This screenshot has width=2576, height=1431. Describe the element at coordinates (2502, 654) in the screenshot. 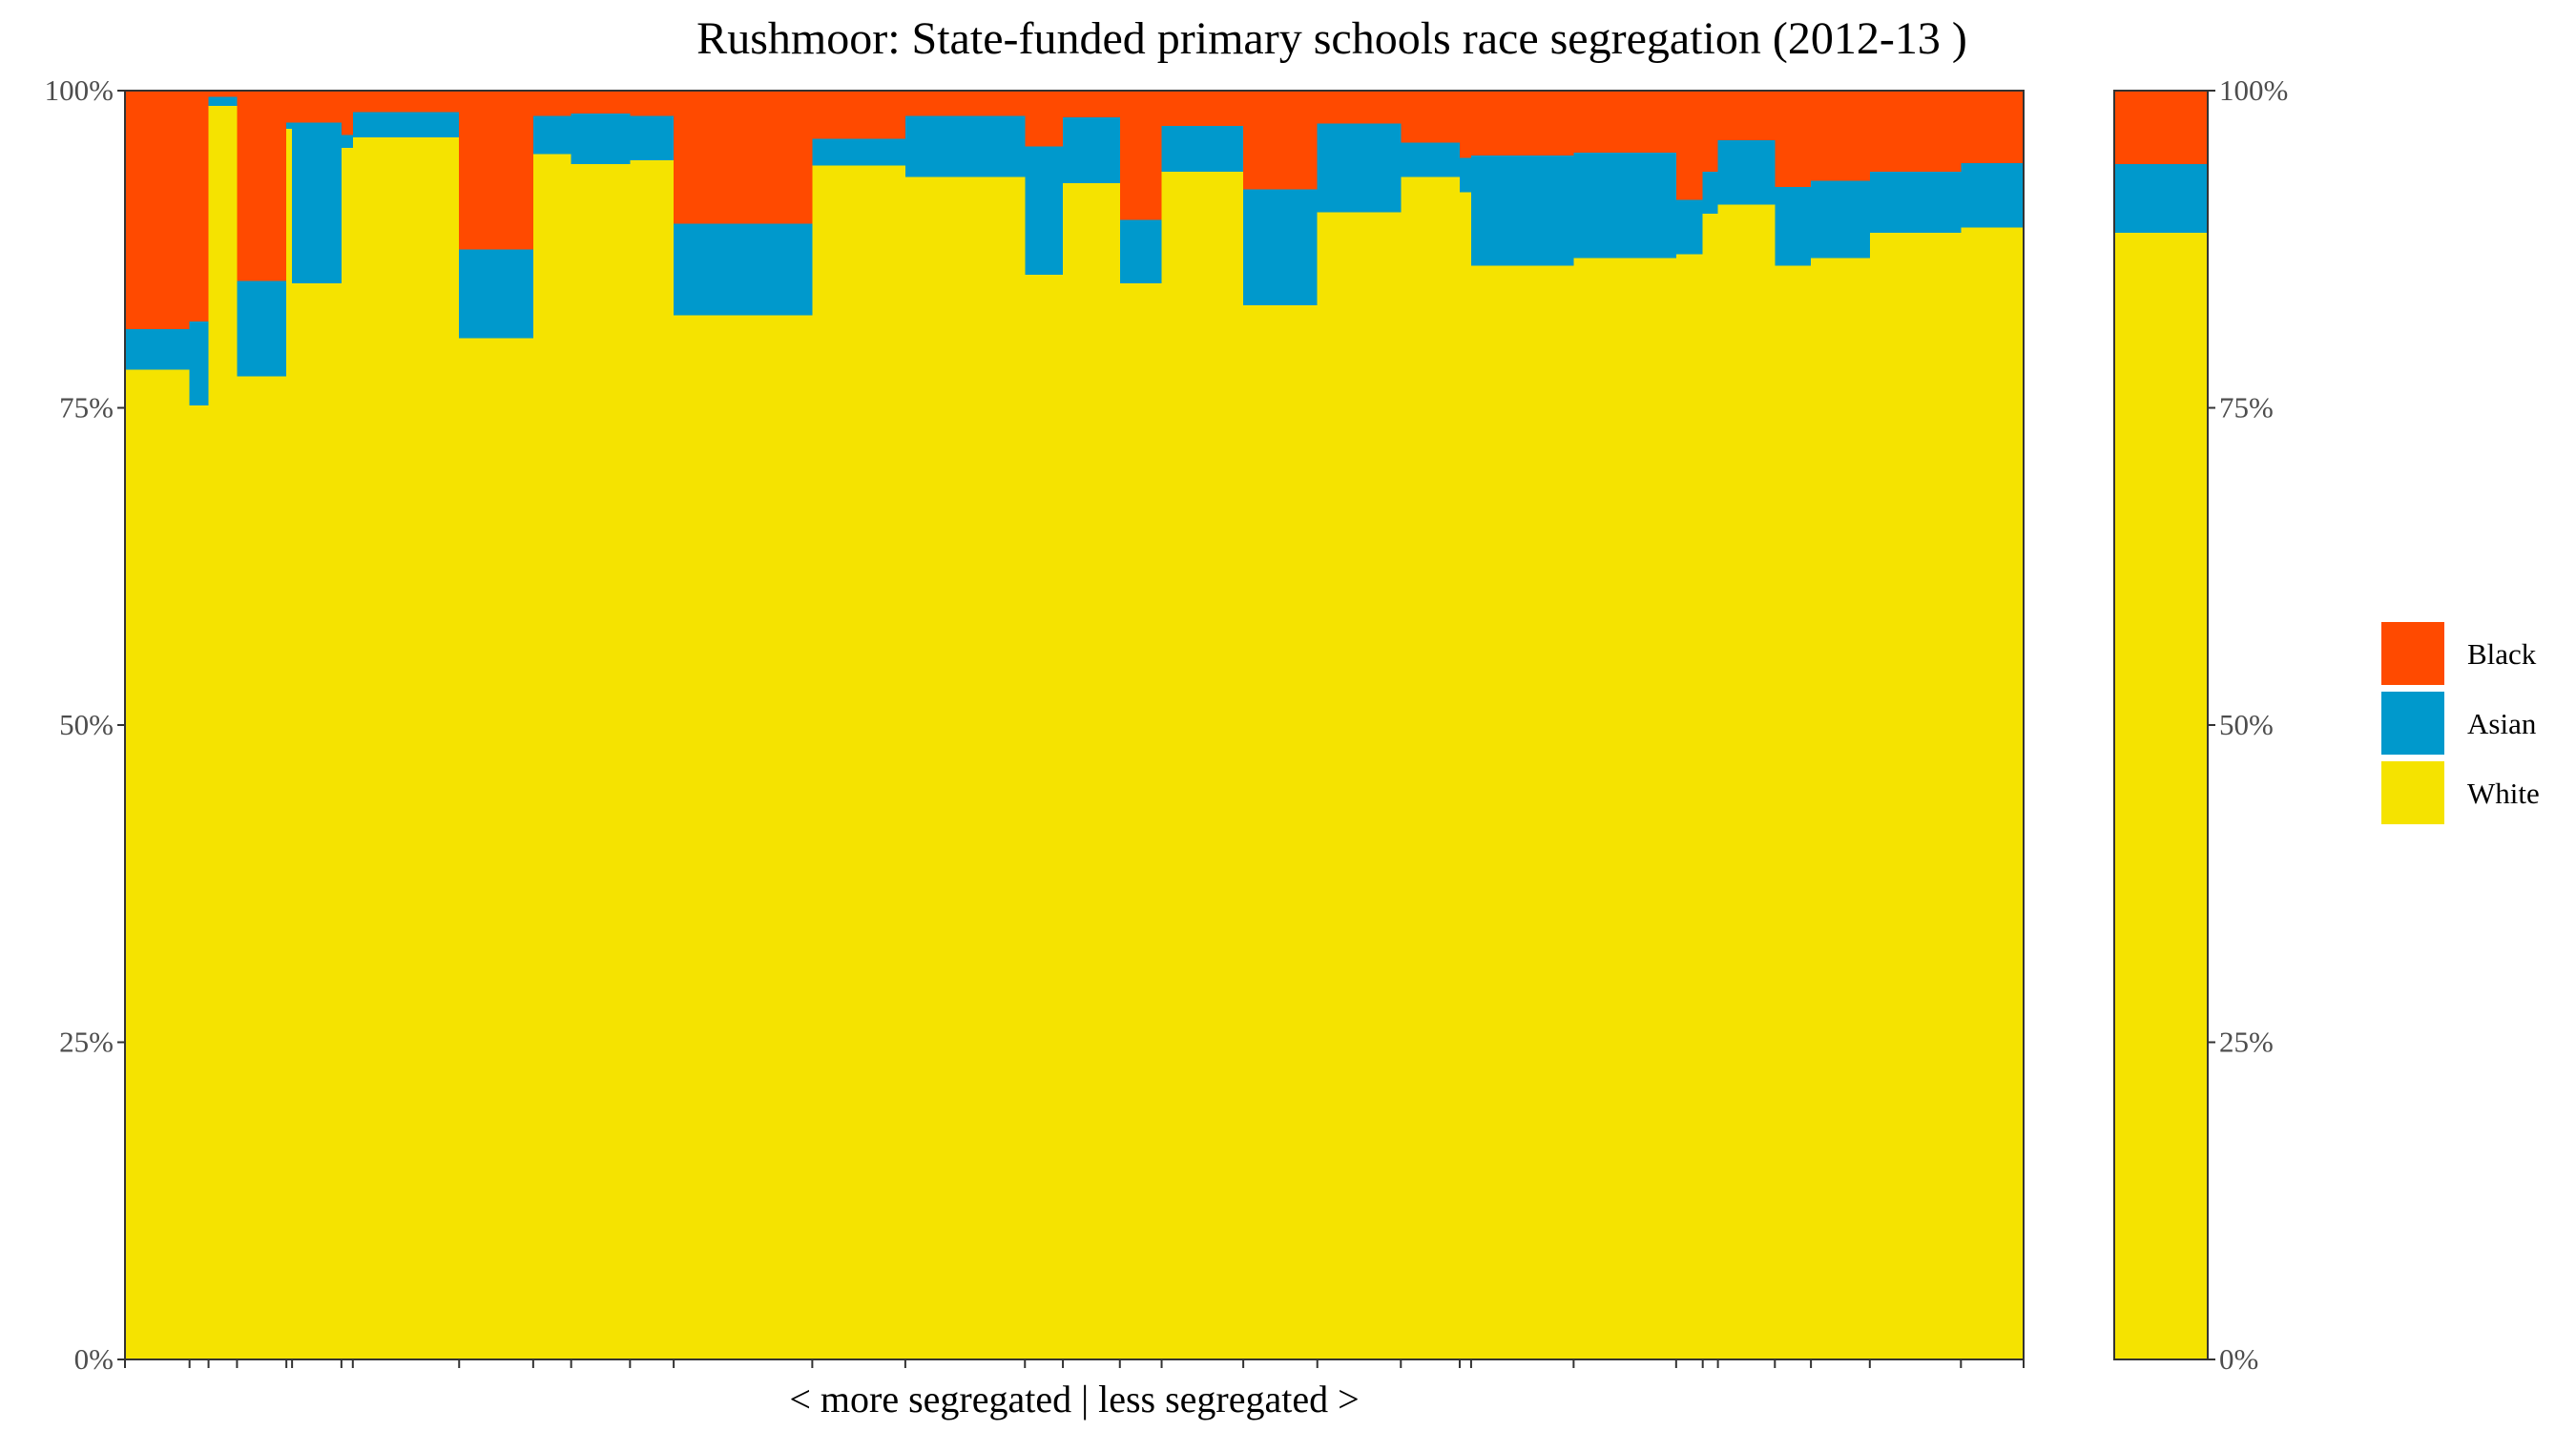

I see `legend-label-black: Black` at that location.